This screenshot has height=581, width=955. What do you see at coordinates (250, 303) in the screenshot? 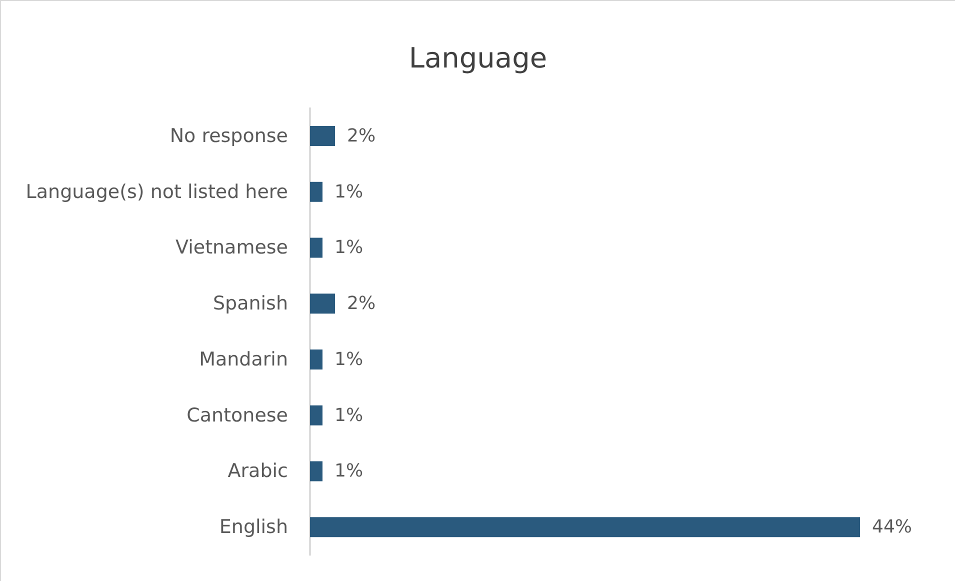
I see `y-tick-label: Spanish` at bounding box center [250, 303].